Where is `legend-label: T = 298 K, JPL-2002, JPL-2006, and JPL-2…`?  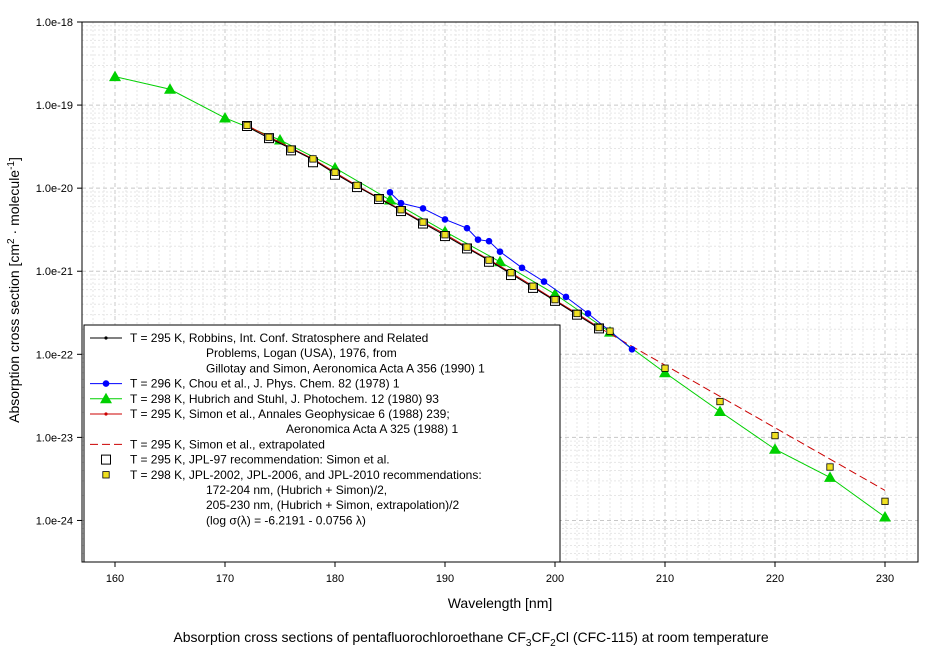
legend-label: T = 298 K, JPL-2002, JPL-2006, and JPL-2… is located at coordinates (306, 475).